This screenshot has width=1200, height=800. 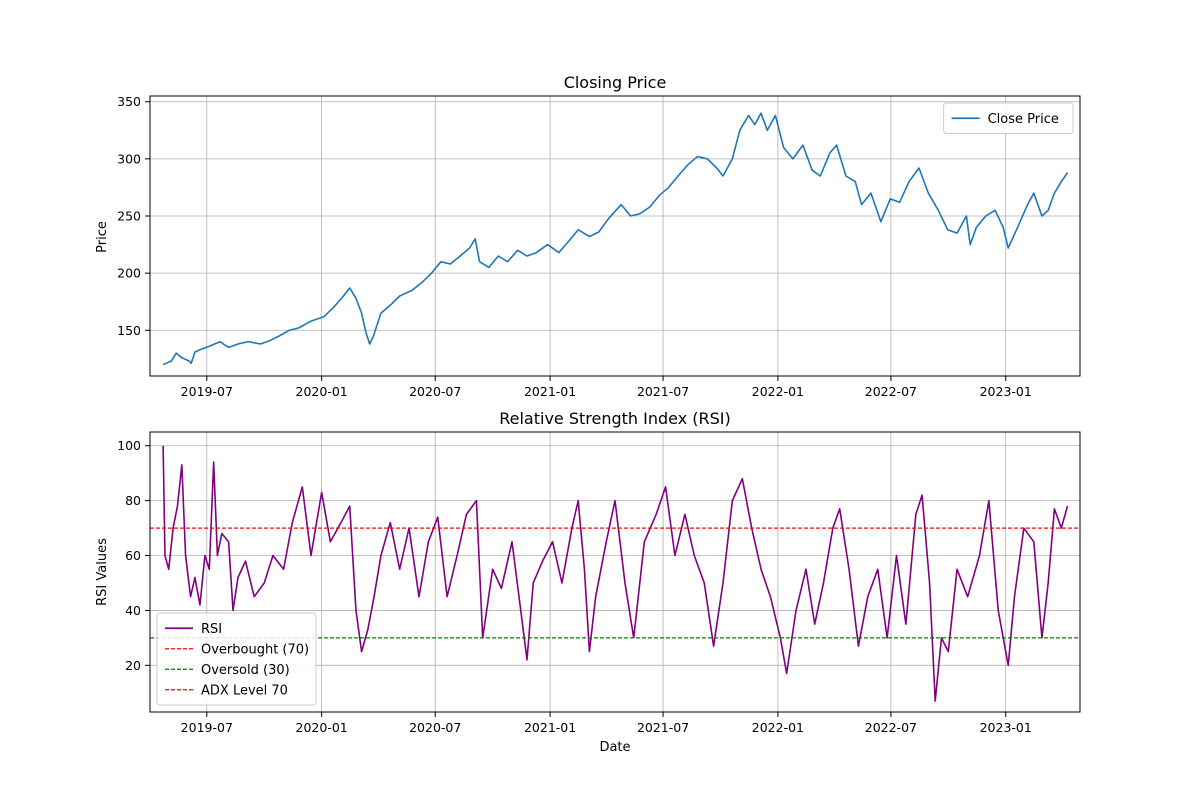 I want to click on price-x-tick-label: 2021-01, so click(x=550, y=391).